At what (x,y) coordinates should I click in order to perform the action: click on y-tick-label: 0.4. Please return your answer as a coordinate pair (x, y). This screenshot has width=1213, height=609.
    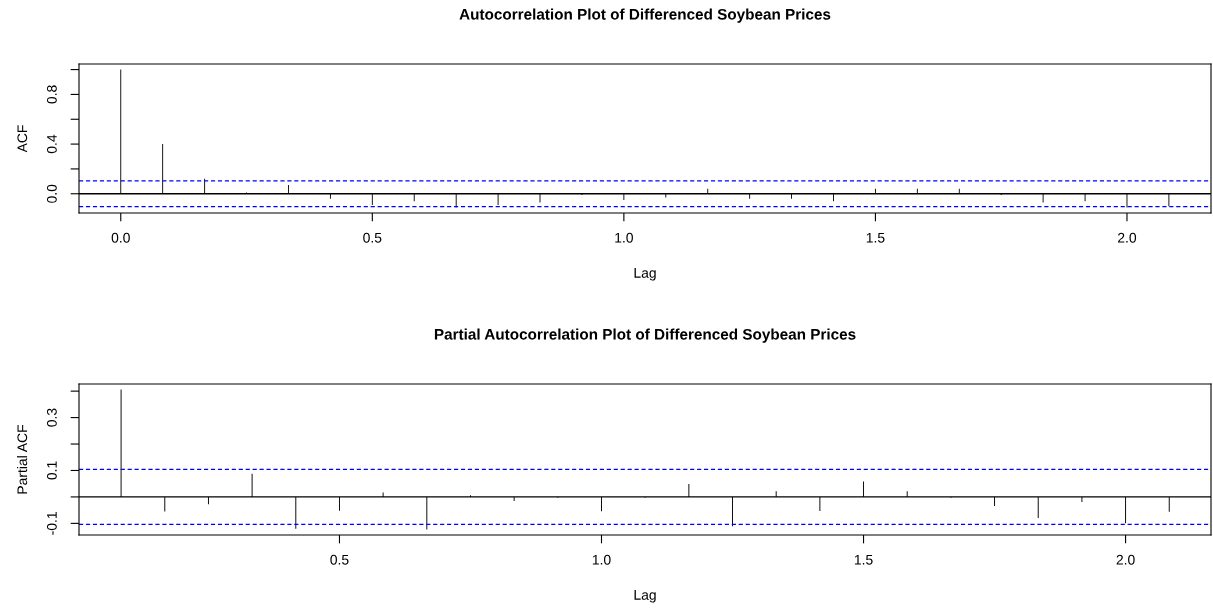
    Looking at the image, I should click on (51, 144).